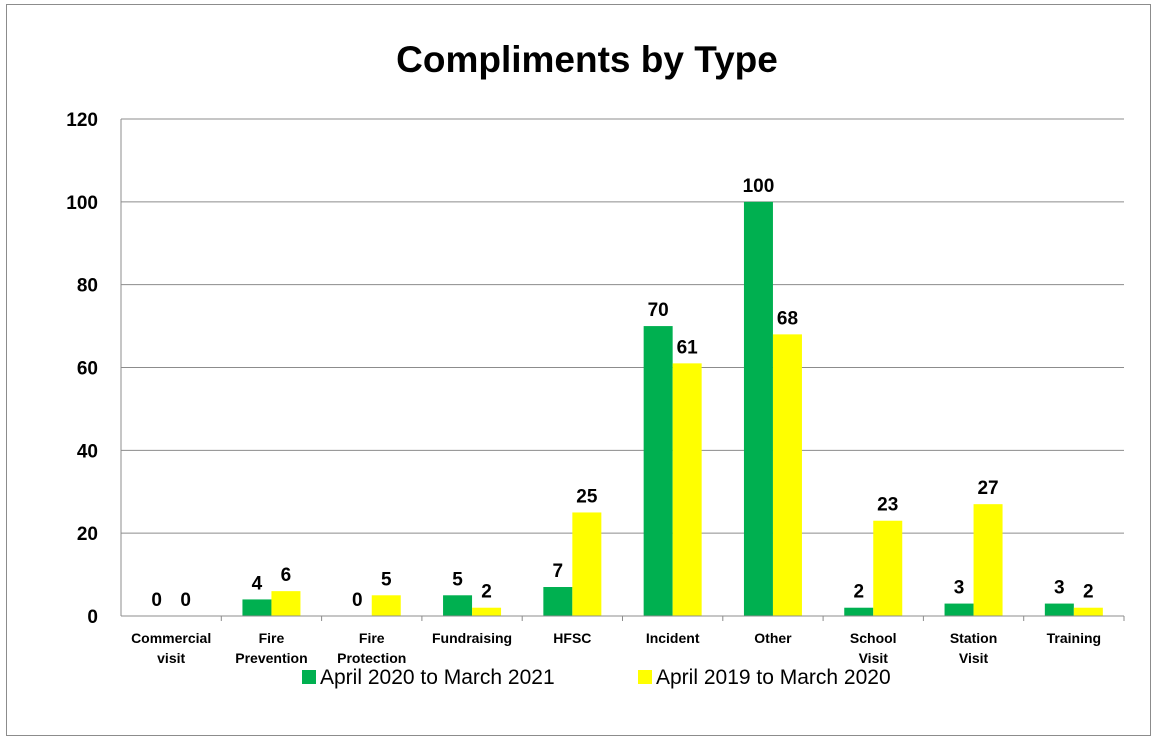 This screenshot has height=740, width=1157. What do you see at coordinates (87, 534) in the screenshot?
I see `y-tick-label: 20` at bounding box center [87, 534].